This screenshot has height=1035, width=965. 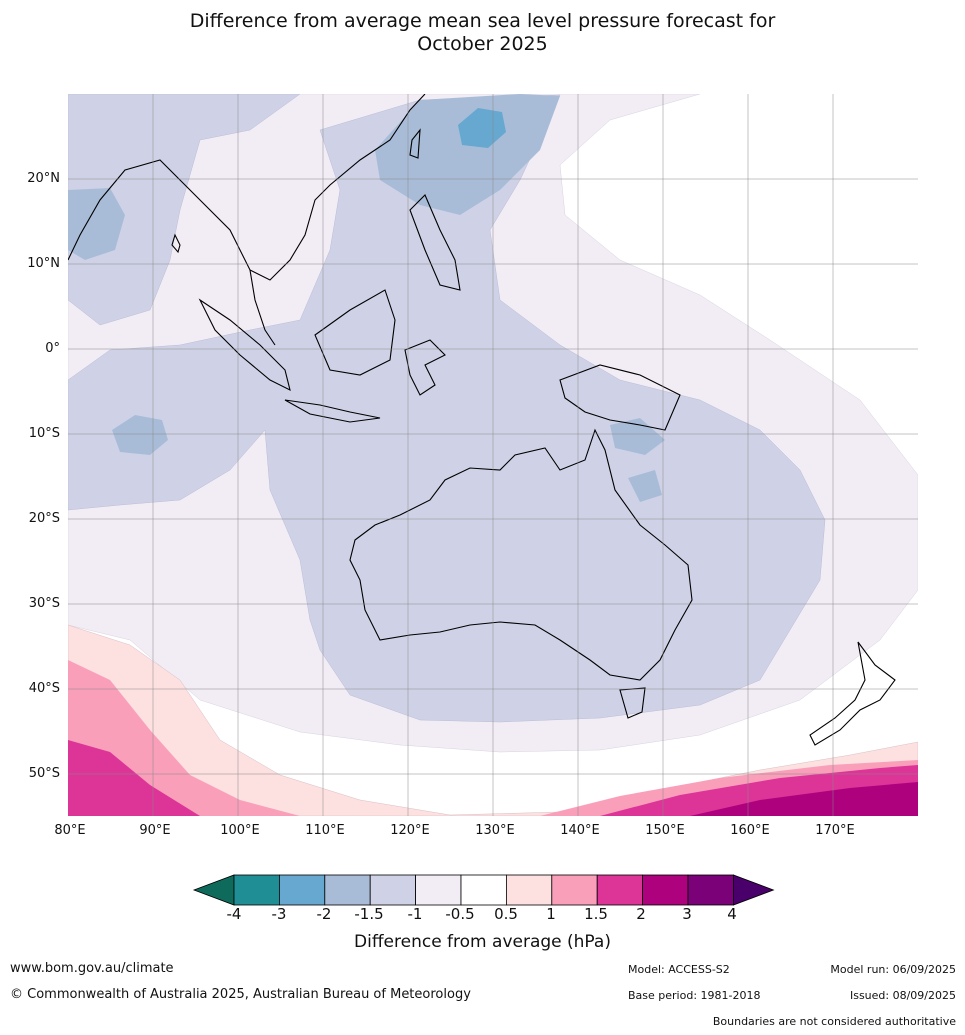 What do you see at coordinates (637, 436) in the screenshot?
I see `anomaly-region-neg15-d` at bounding box center [637, 436].